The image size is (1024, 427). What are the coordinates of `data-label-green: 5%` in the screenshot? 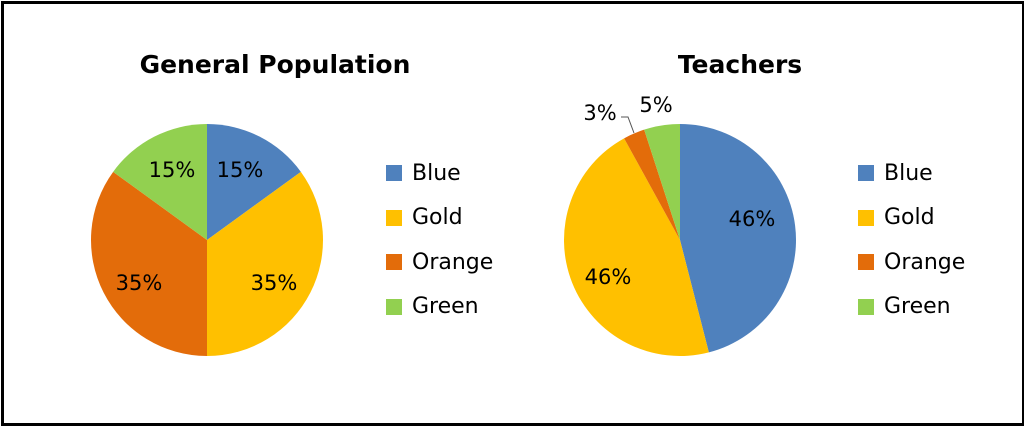 It's located at (655, 105).